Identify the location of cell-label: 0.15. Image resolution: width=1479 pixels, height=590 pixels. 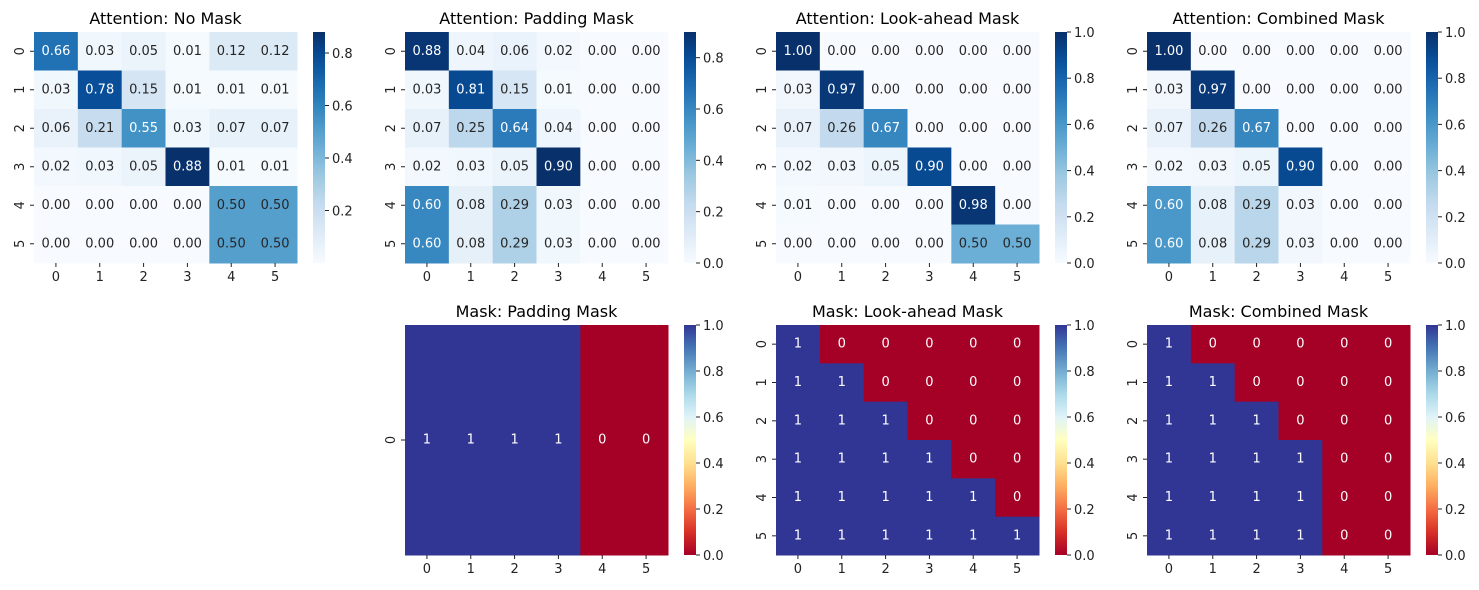
(514, 89).